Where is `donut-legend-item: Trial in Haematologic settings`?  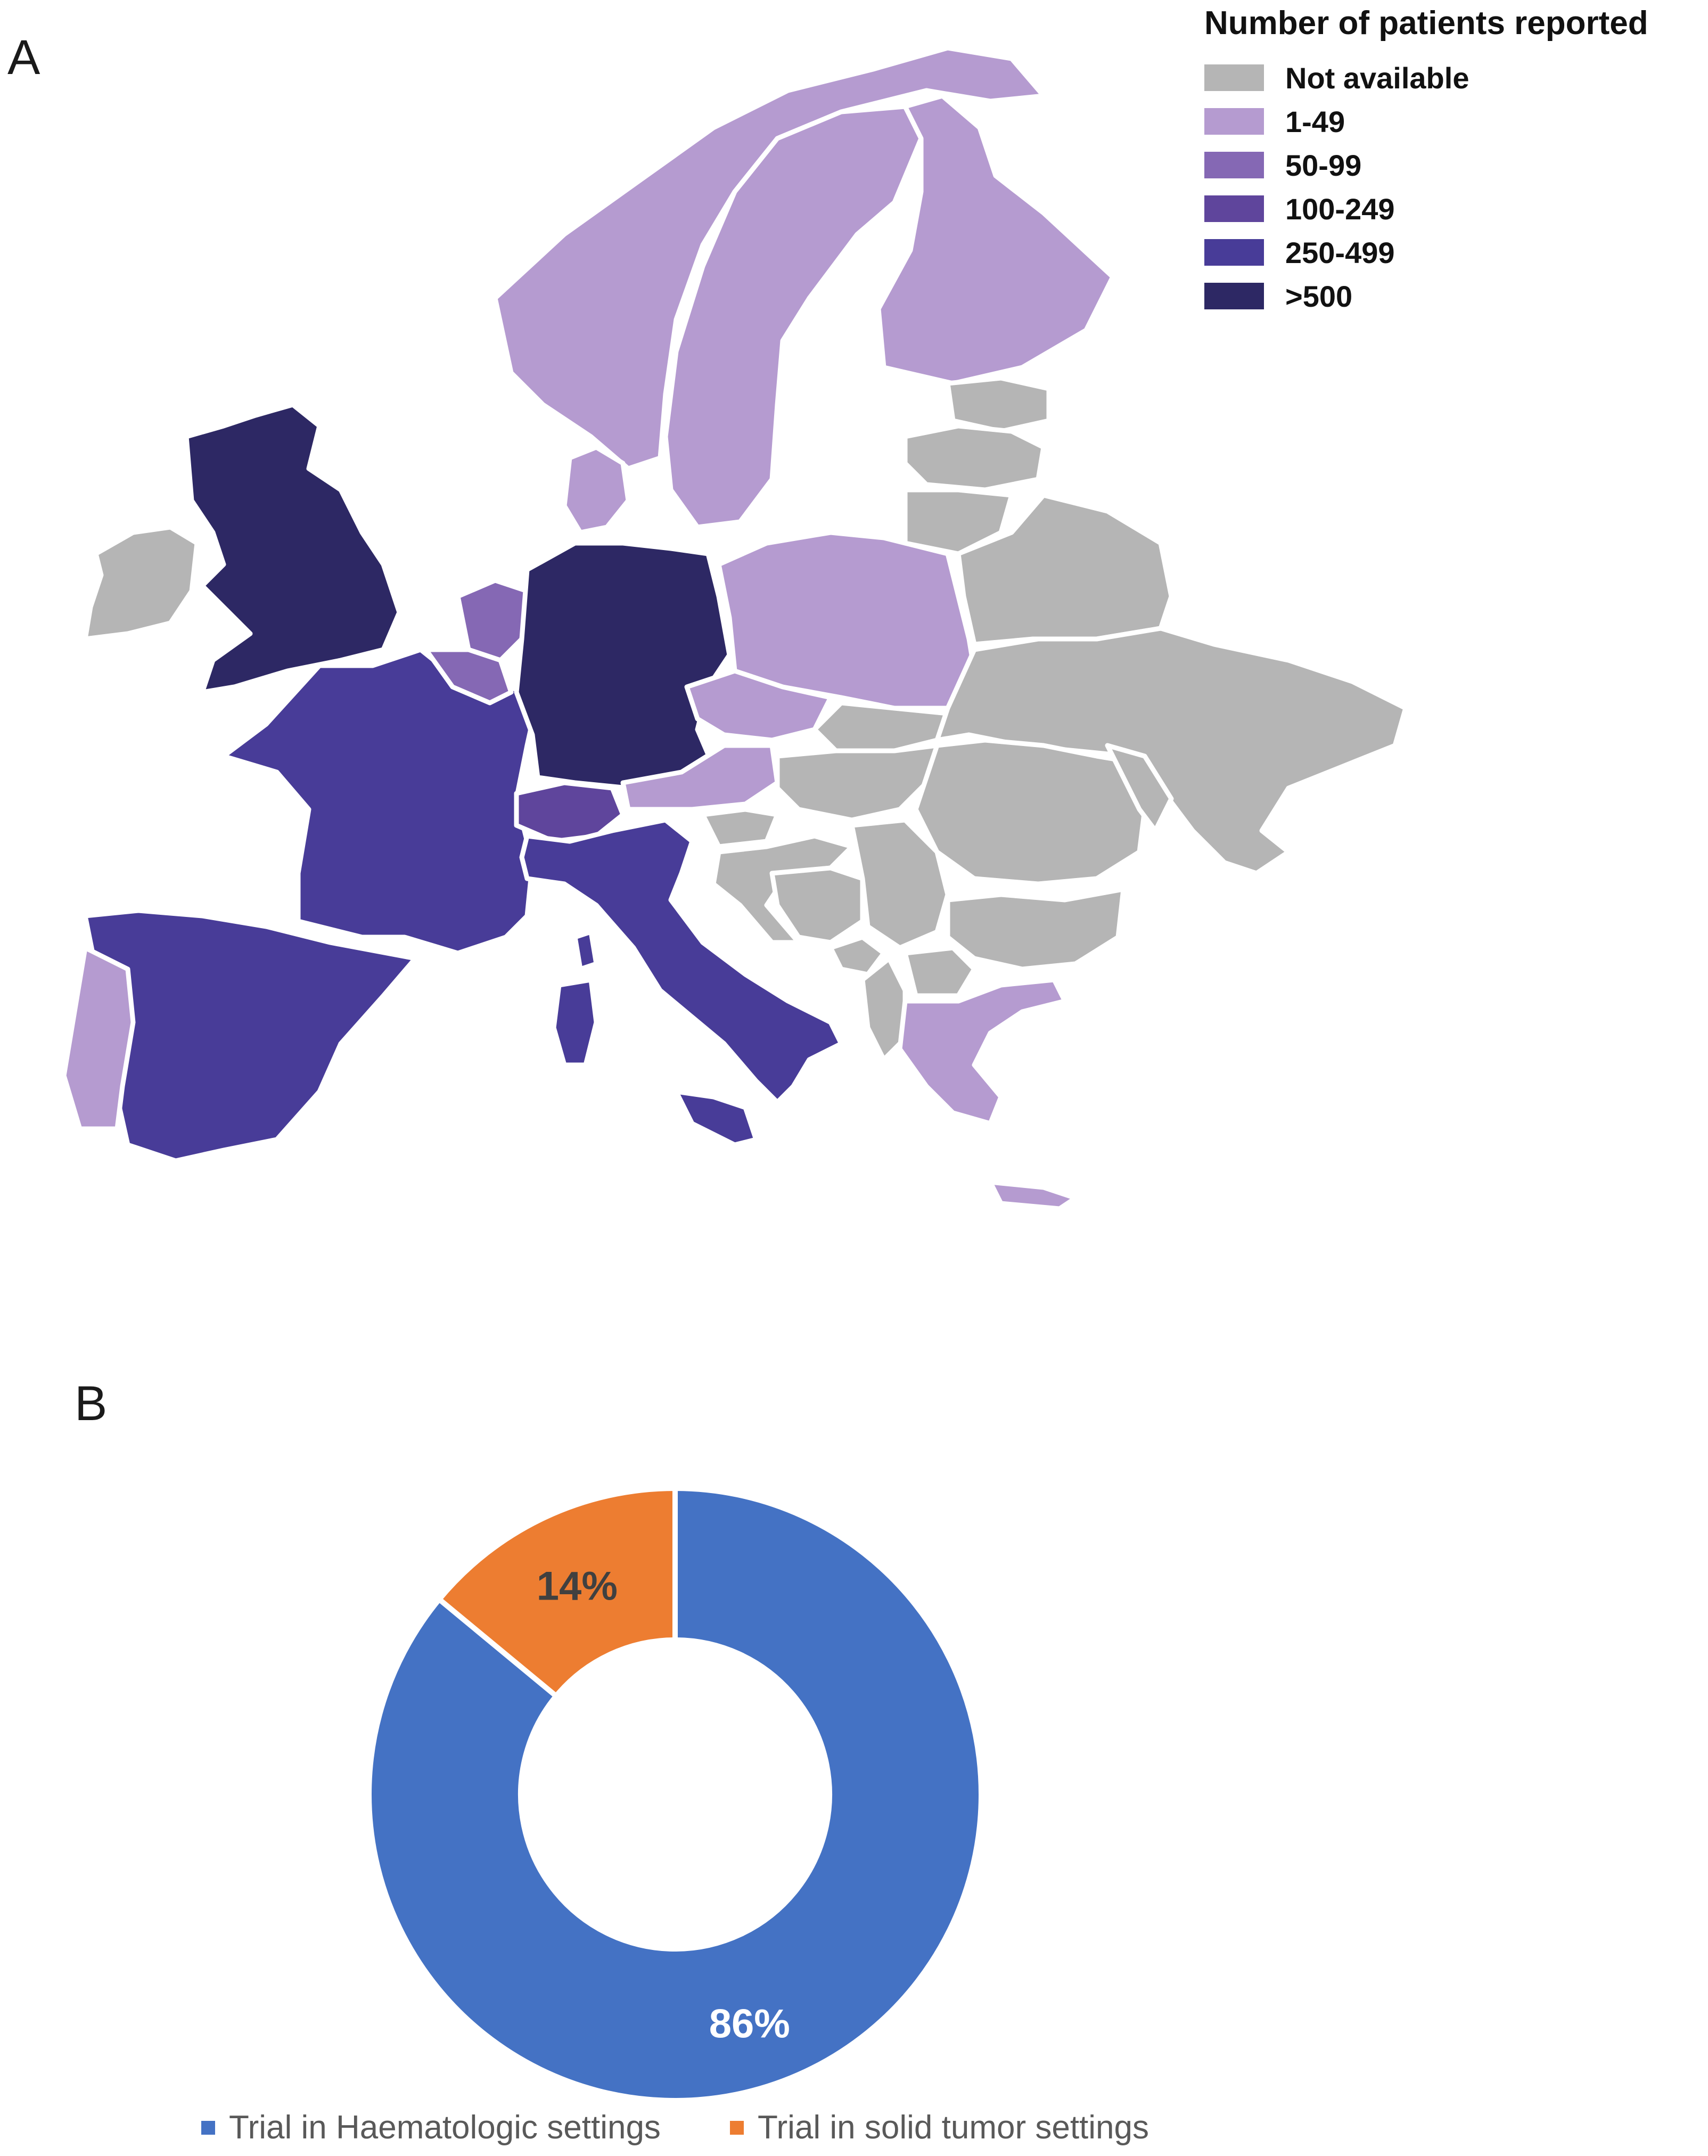 donut-legend-item: Trial in Haematologic settings is located at coordinates (431, 2127).